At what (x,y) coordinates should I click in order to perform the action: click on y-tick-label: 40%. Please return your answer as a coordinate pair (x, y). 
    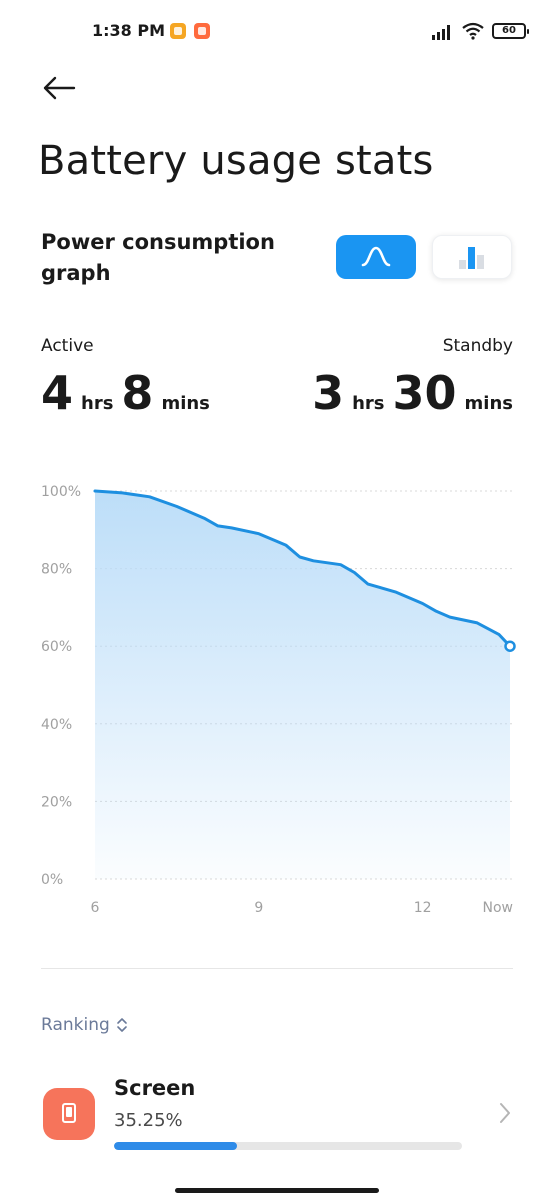
    Looking at the image, I should click on (56, 725).